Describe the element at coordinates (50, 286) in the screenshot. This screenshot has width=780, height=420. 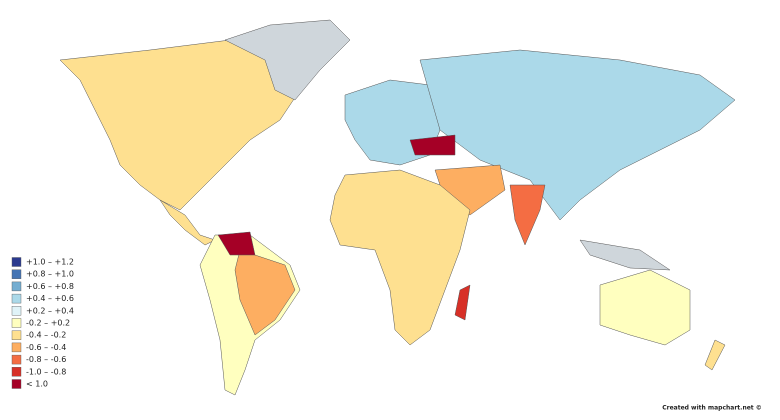
I see `legend-label: +0.6 – +0.8` at that location.